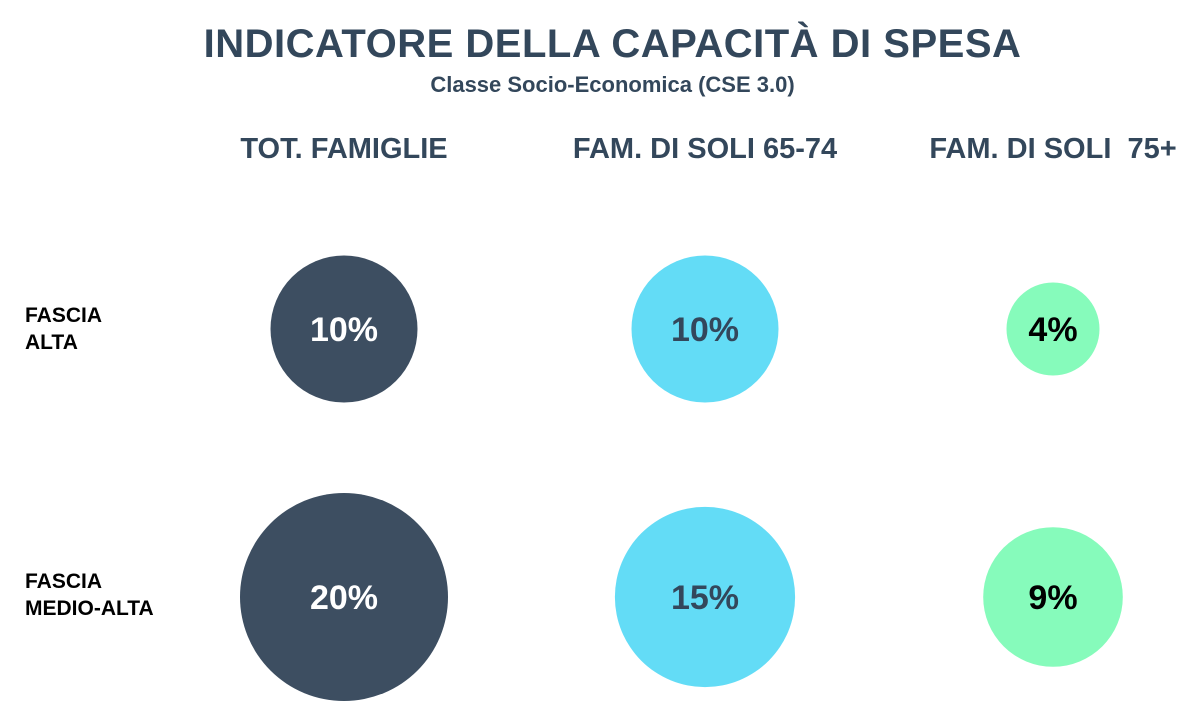  I want to click on bubble-label-r0-c2: 4%, so click(1052, 330).